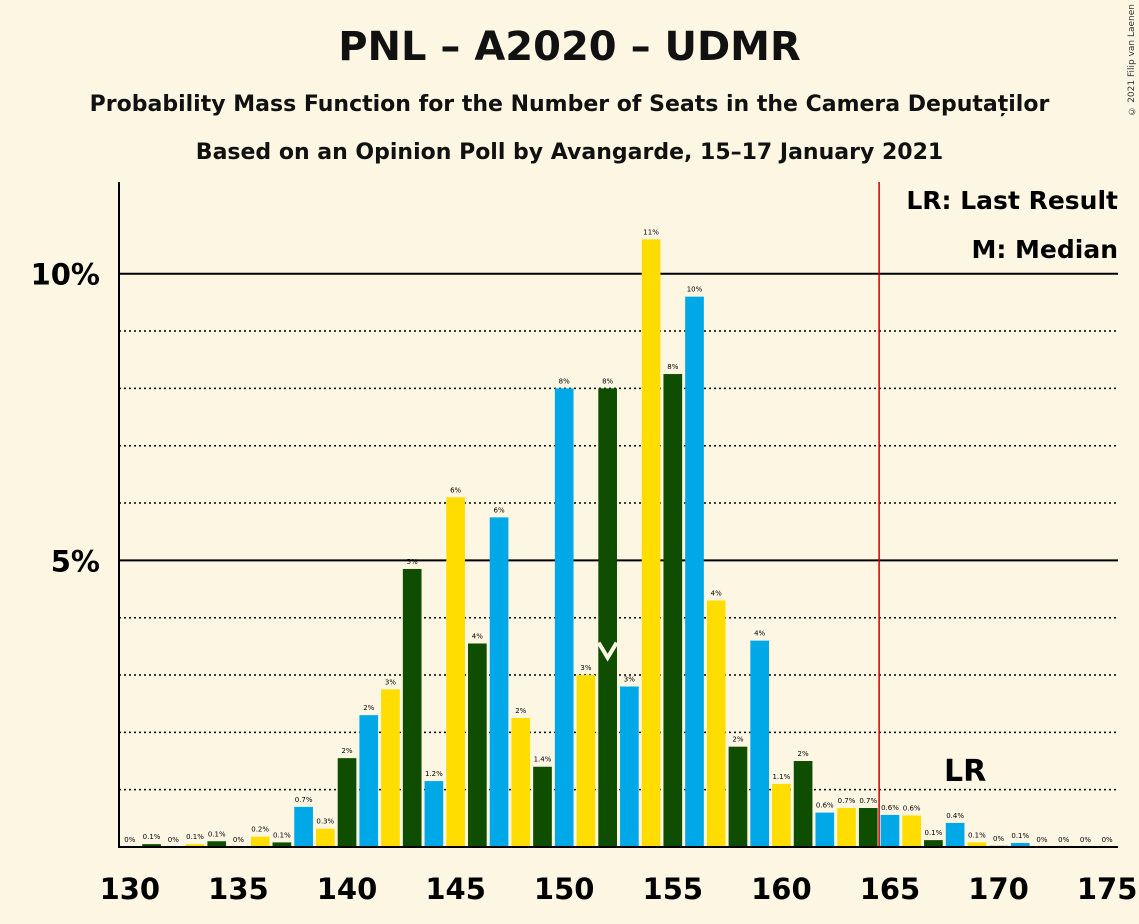 Image resolution: width=1139 pixels, height=924 pixels. I want to click on bar-value-label: 1.1%, so click(781, 777).